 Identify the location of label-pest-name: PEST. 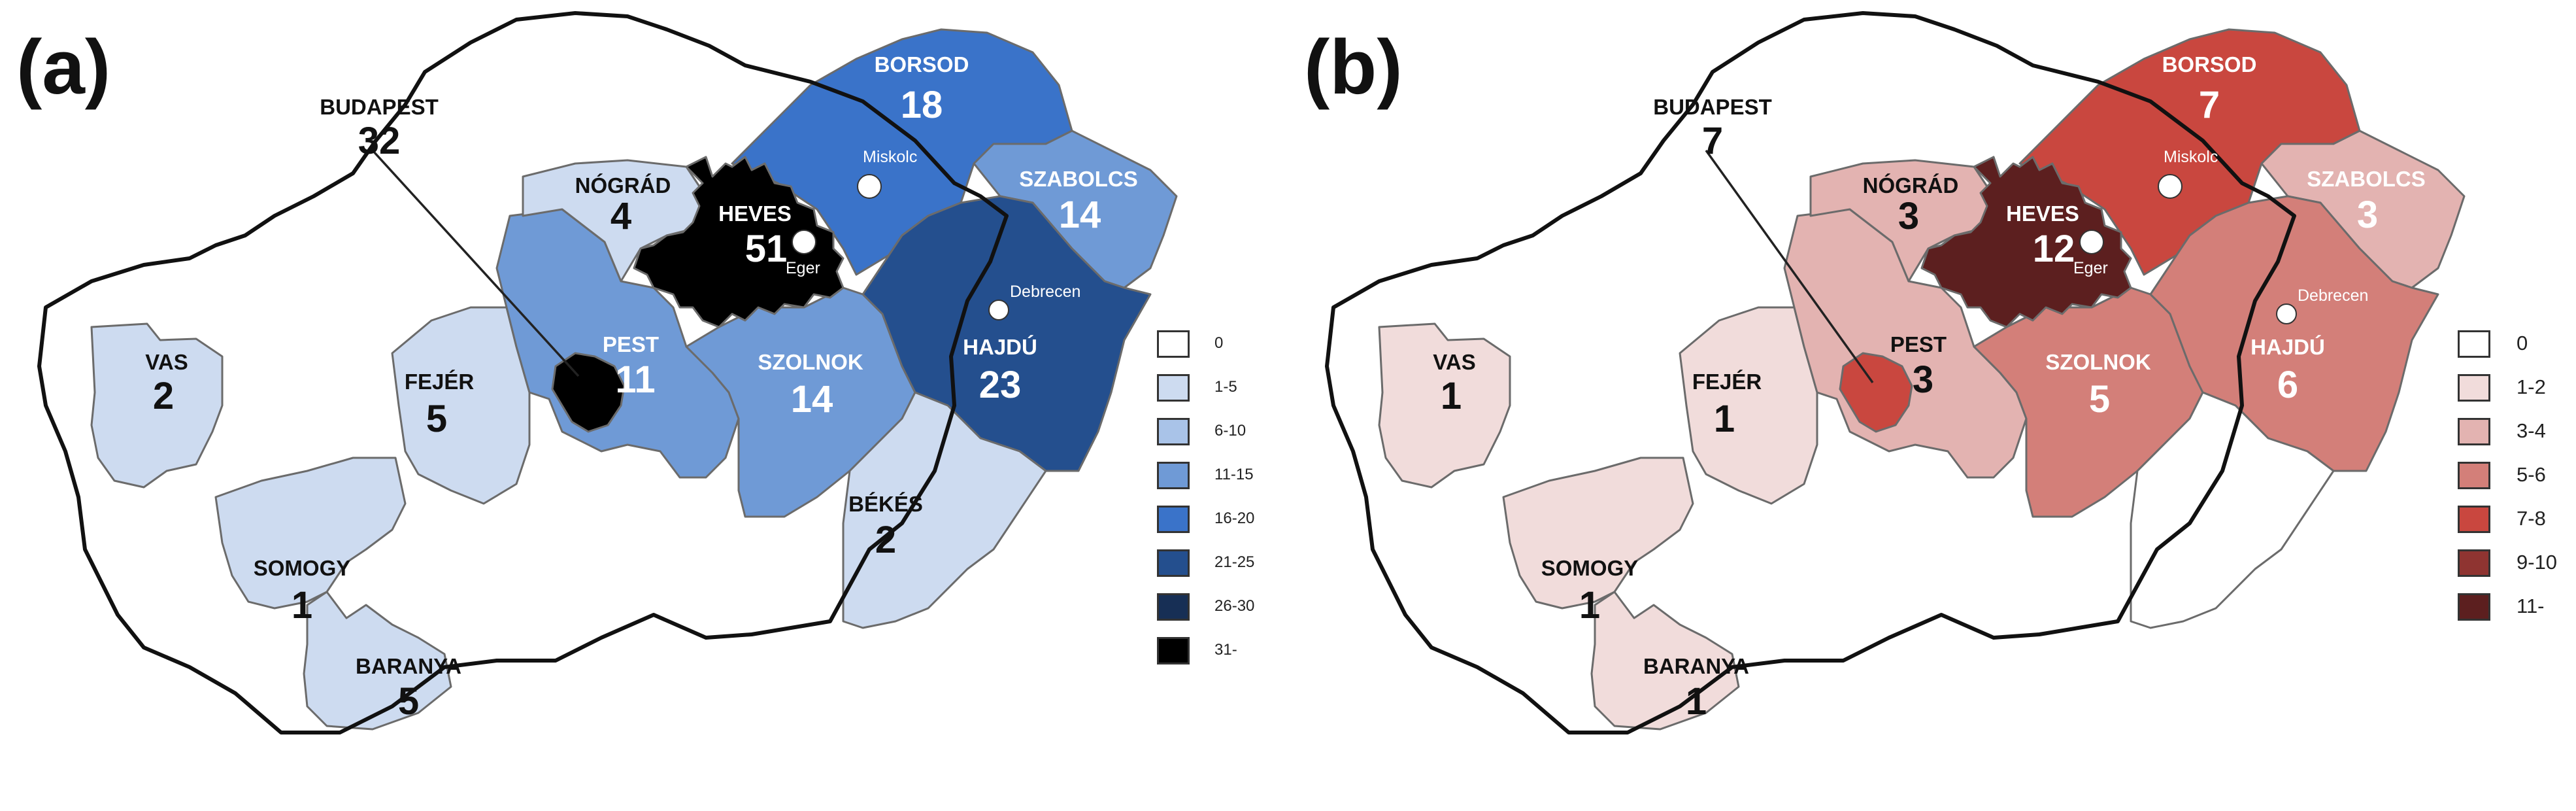
(631, 344).